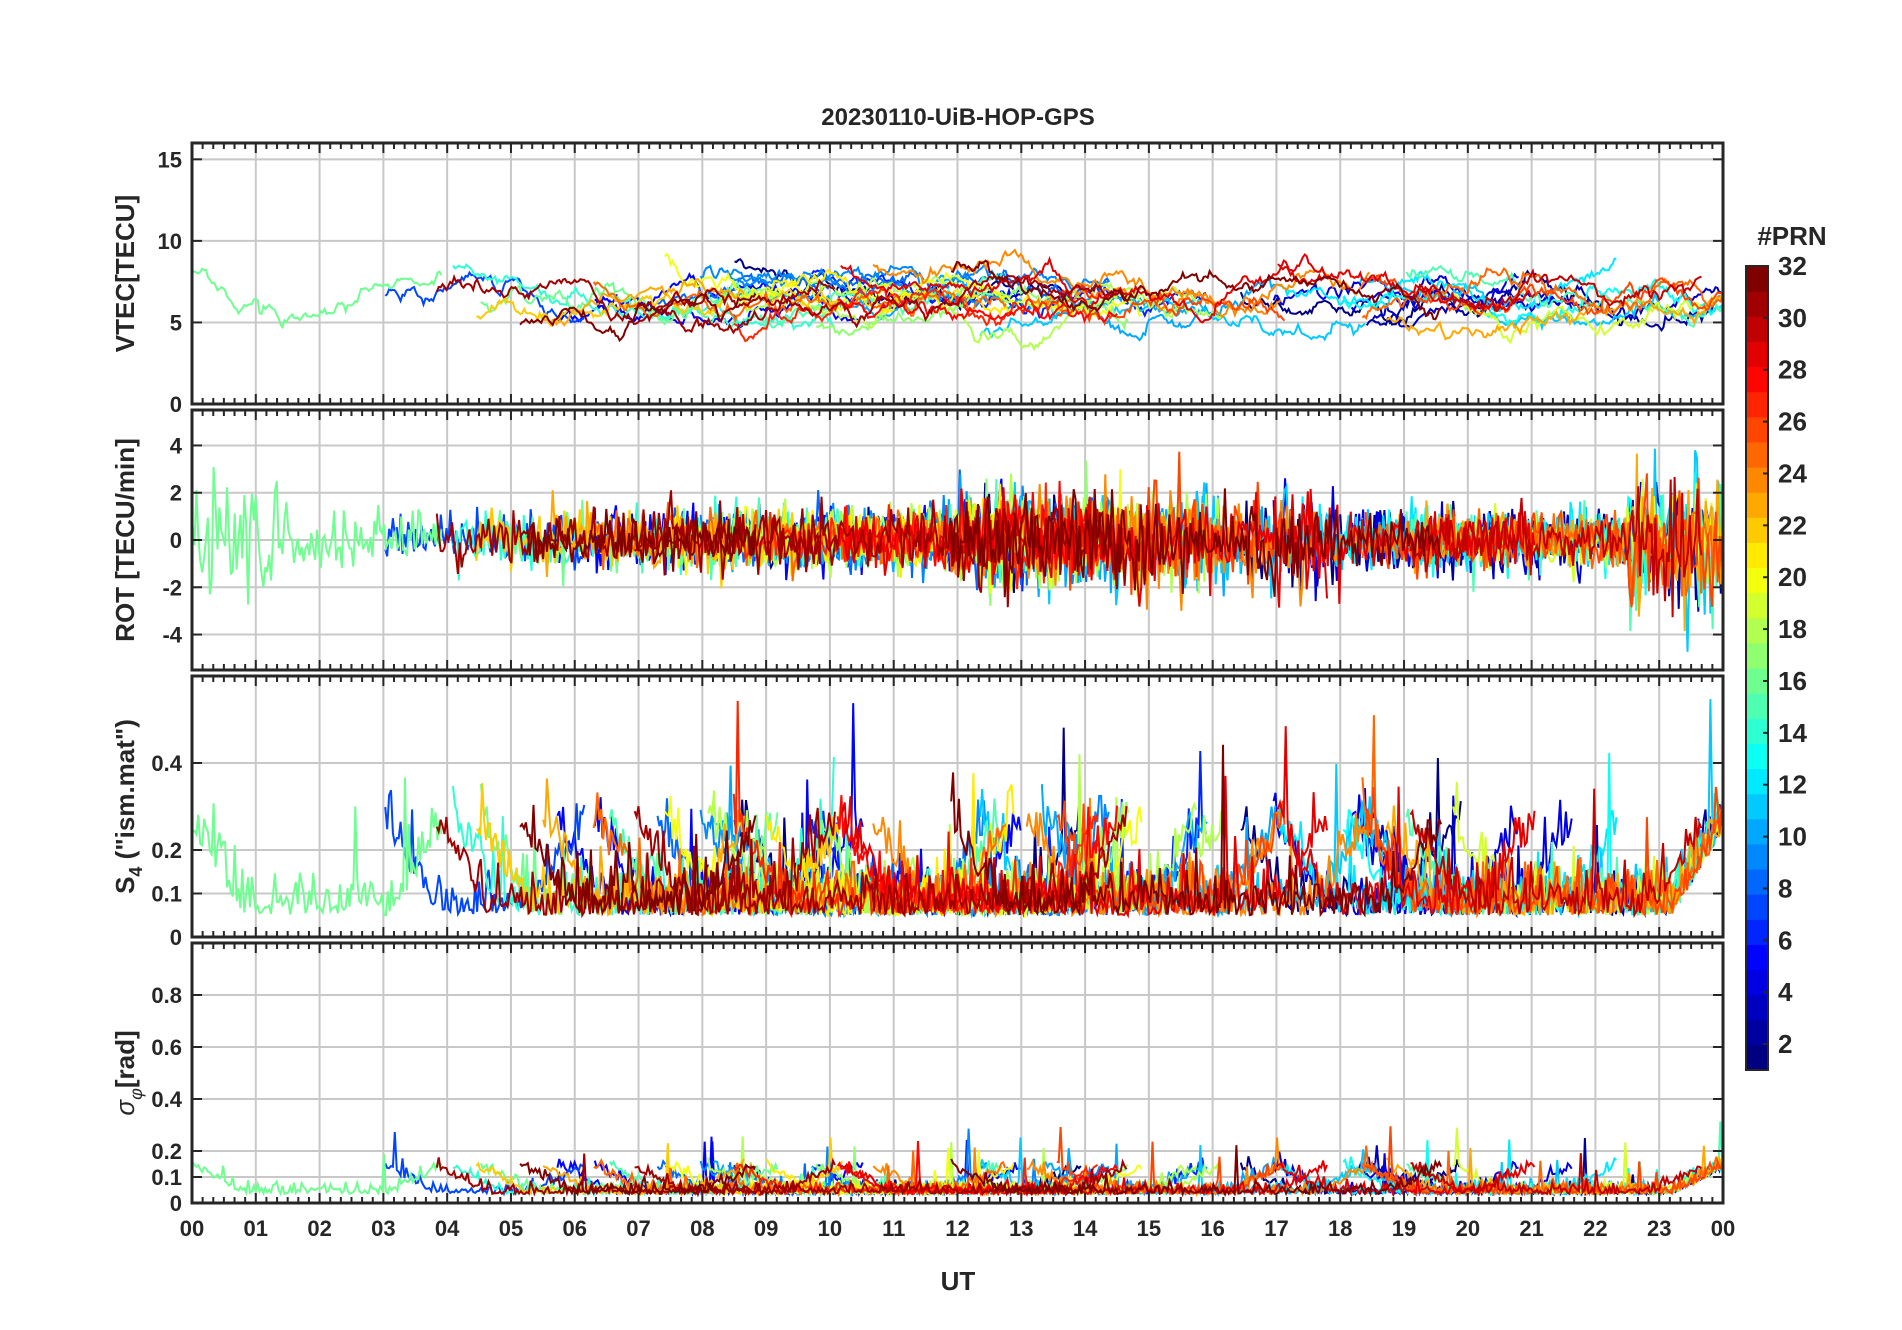 This screenshot has height=1330, width=1902. What do you see at coordinates (1791, 236) in the screenshot?
I see `colorbar-title: #PRN` at bounding box center [1791, 236].